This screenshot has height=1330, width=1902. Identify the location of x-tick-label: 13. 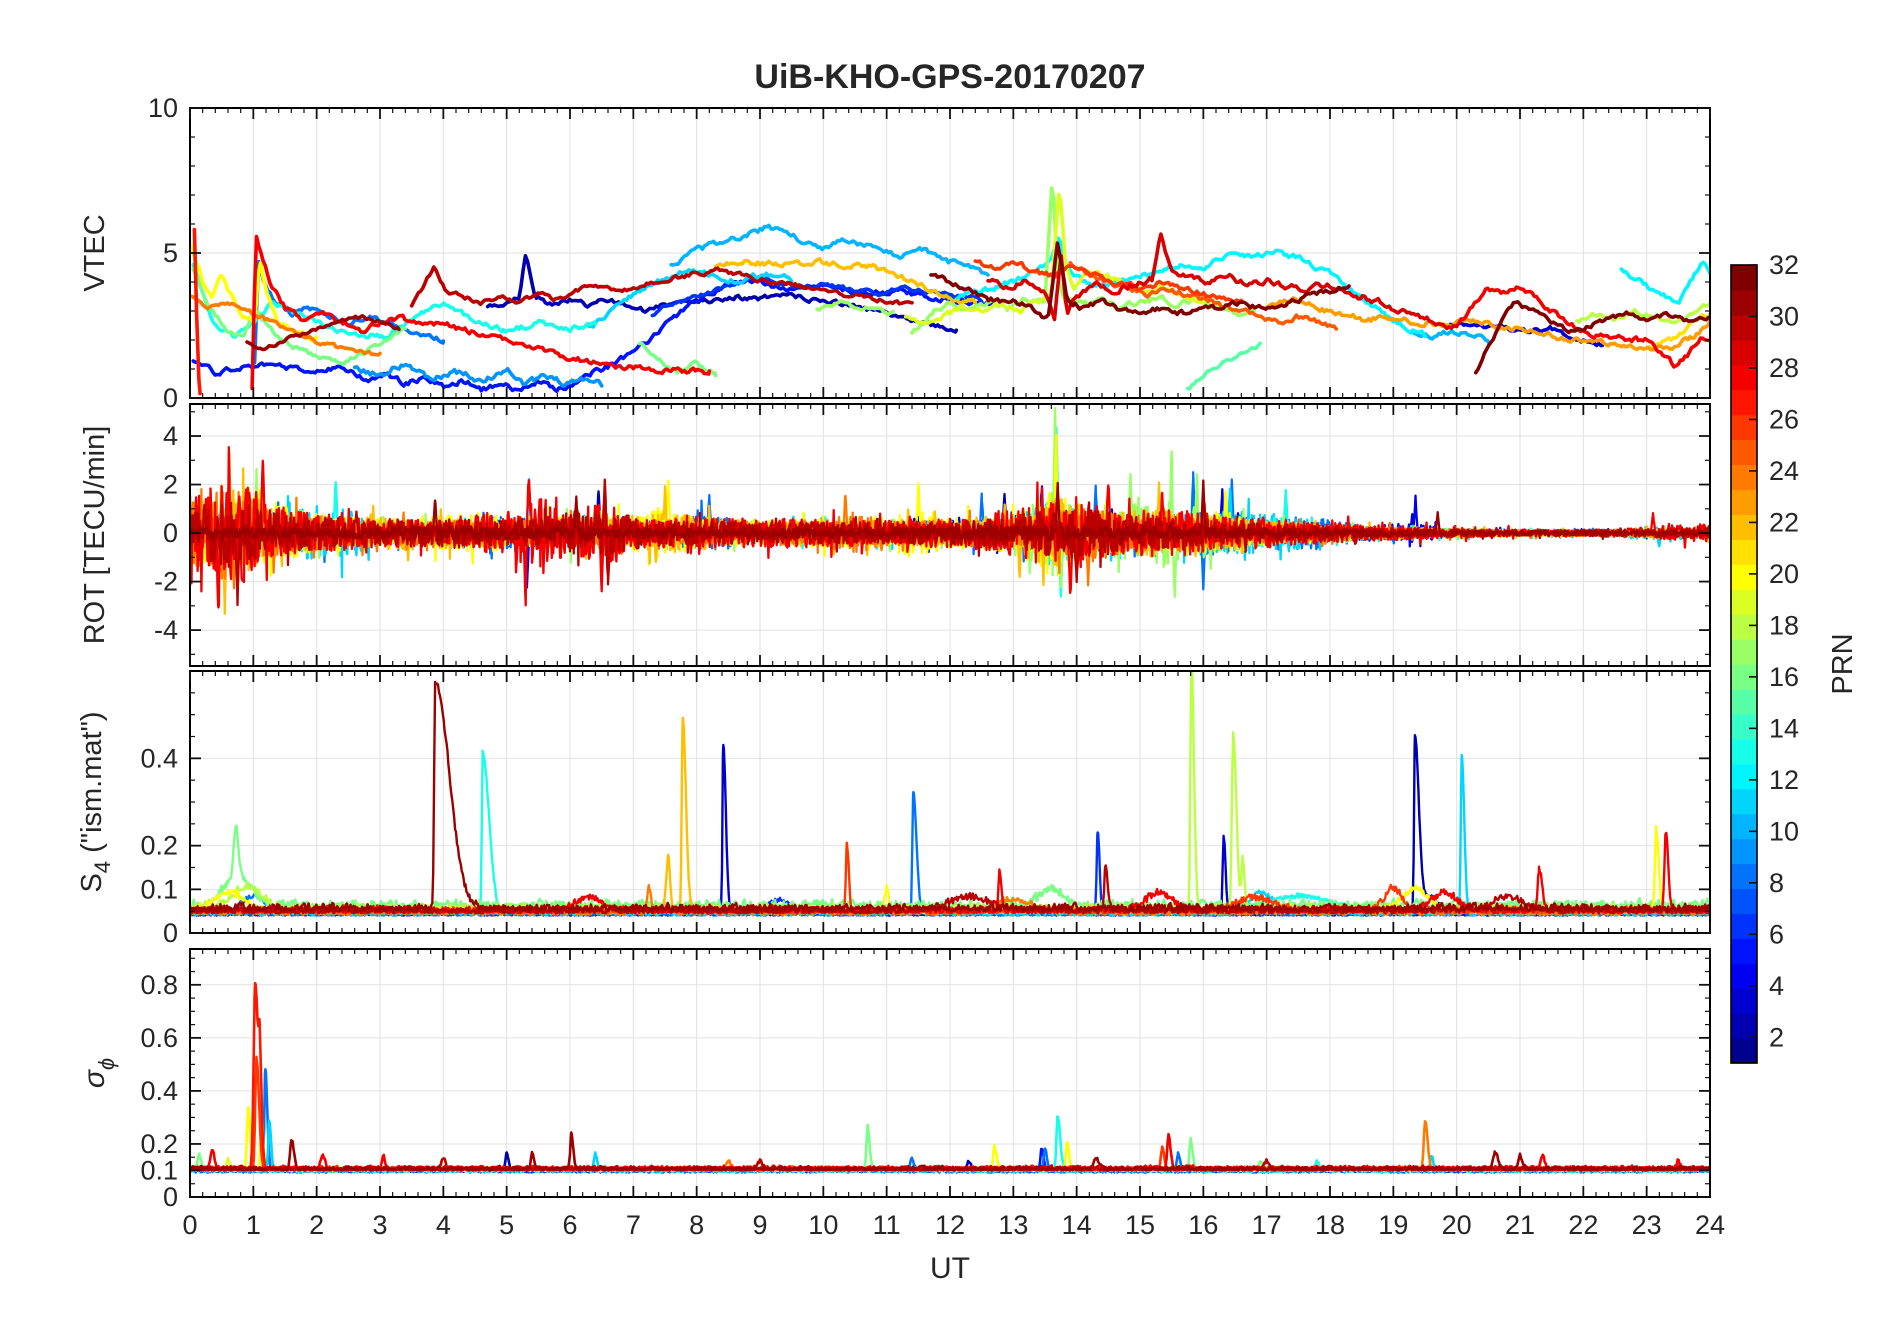
(1013, 1225).